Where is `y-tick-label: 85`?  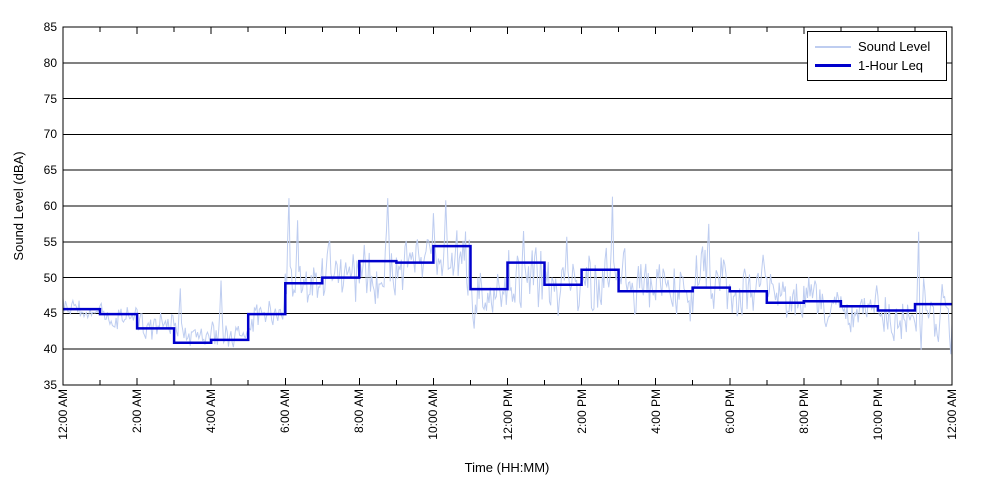
y-tick-label: 85 is located at coordinates (50, 27).